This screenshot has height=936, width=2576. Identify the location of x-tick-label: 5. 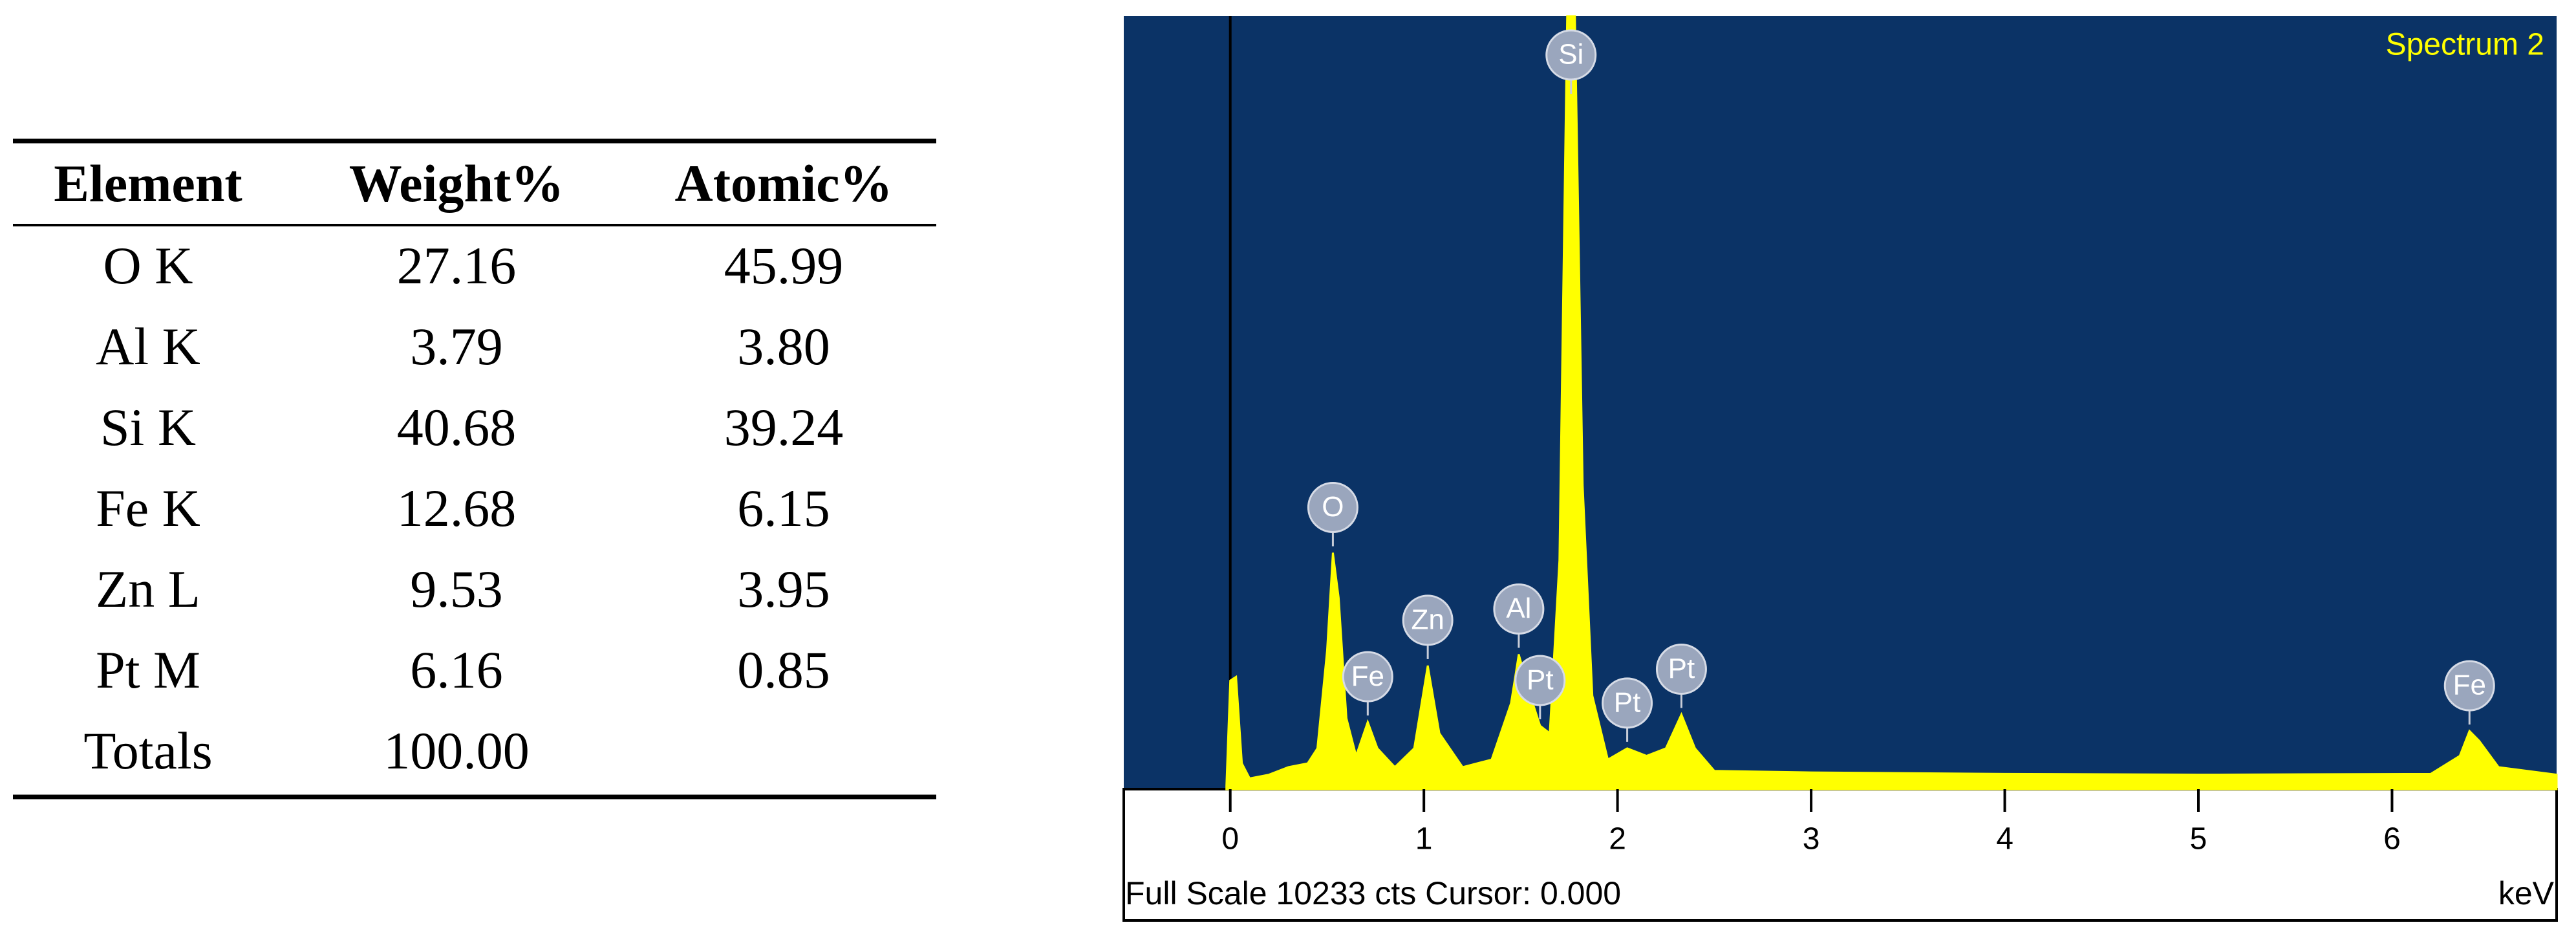
(2198, 839).